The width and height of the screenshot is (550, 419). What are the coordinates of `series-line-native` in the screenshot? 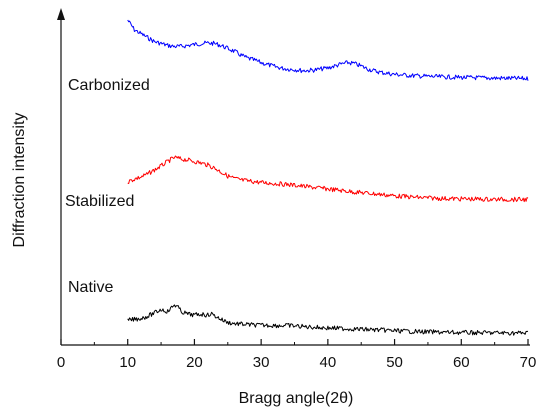 It's located at (328, 320).